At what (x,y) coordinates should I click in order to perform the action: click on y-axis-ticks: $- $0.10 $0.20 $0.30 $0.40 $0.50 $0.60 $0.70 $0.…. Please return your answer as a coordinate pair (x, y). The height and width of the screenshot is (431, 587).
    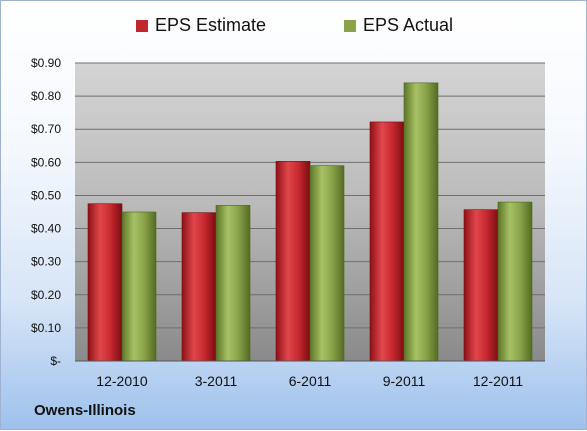
    Looking at the image, I should click on (46, 212).